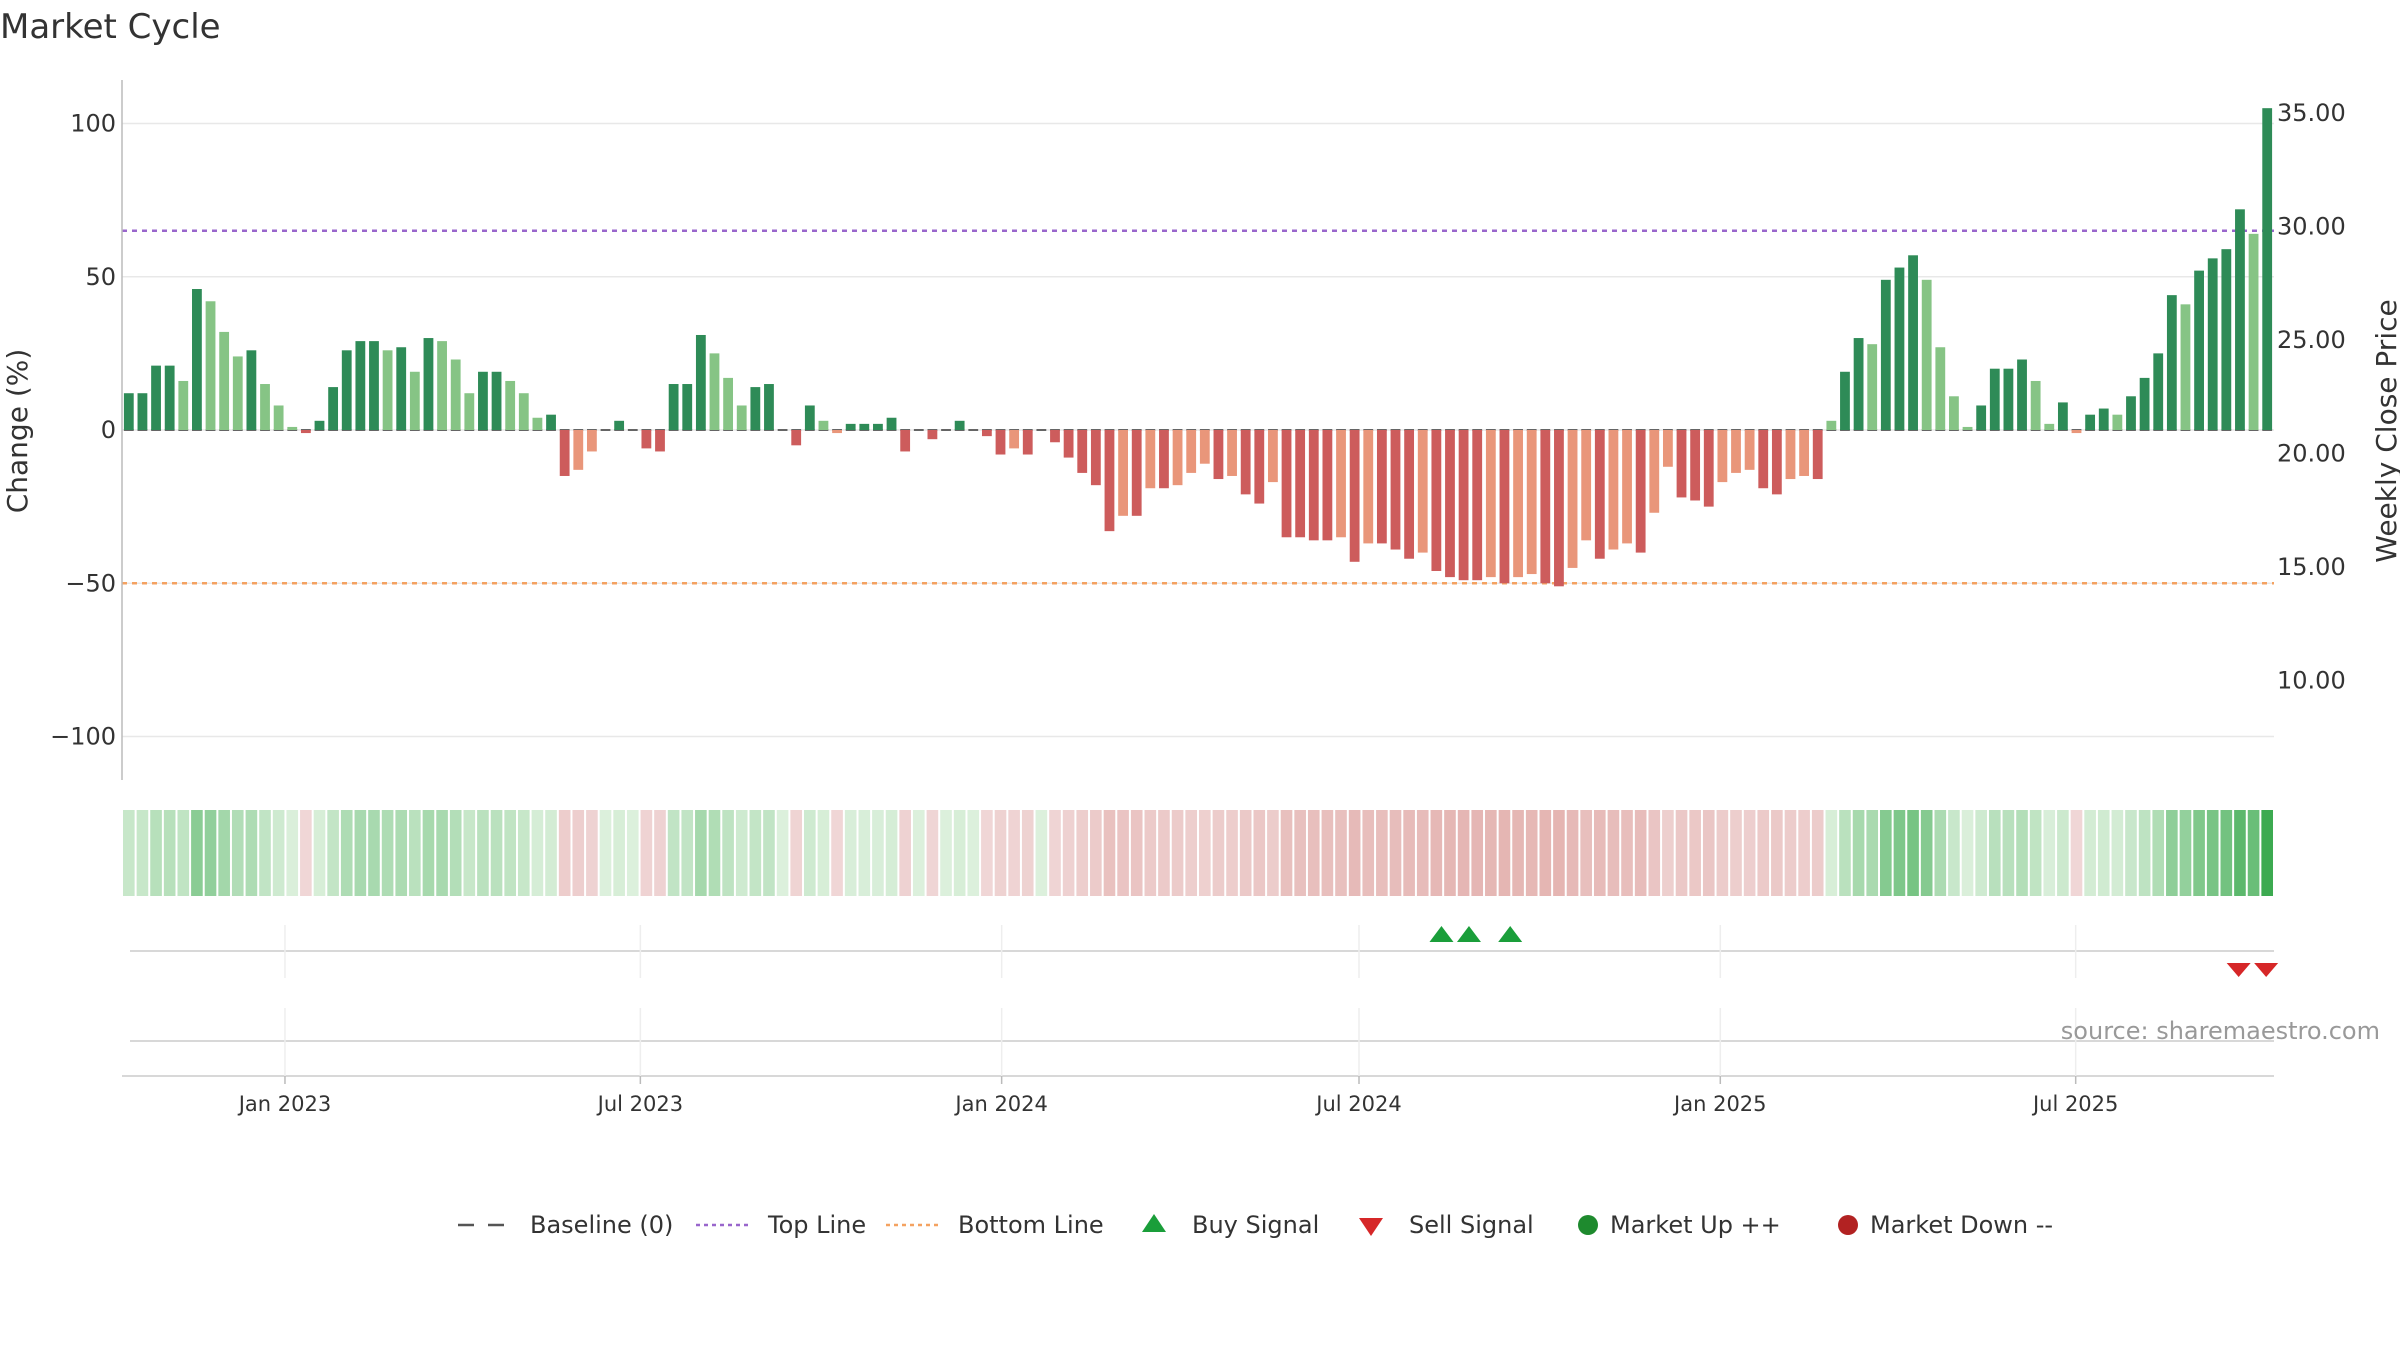 This screenshot has width=2400, height=1350. I want to click on left-axis-label: Change (%), so click(17, 431).